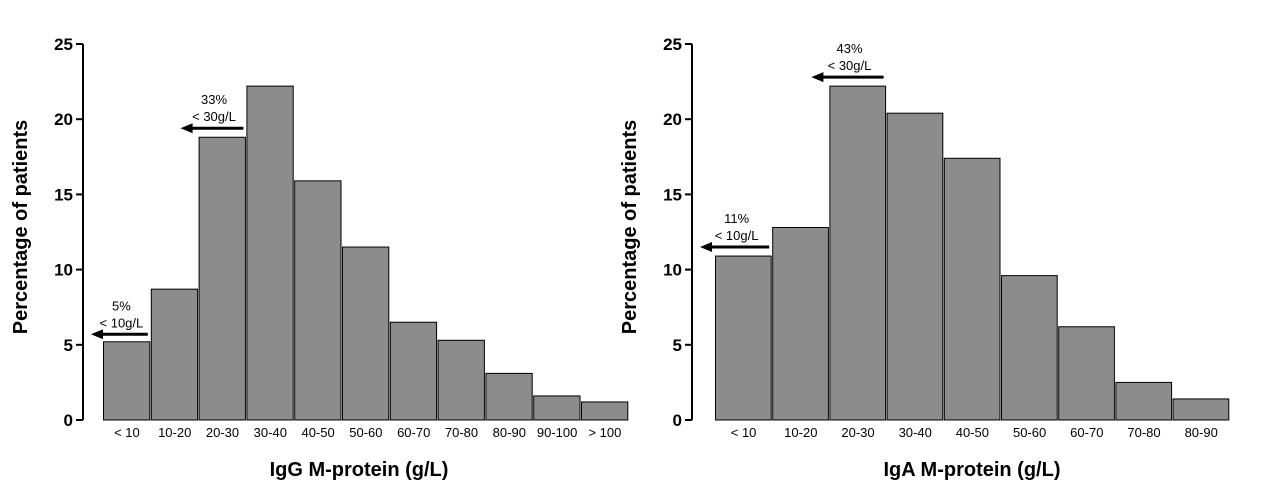 This screenshot has width=1280, height=492. What do you see at coordinates (214, 99) in the screenshot?
I see `annotation-percent: 33%` at bounding box center [214, 99].